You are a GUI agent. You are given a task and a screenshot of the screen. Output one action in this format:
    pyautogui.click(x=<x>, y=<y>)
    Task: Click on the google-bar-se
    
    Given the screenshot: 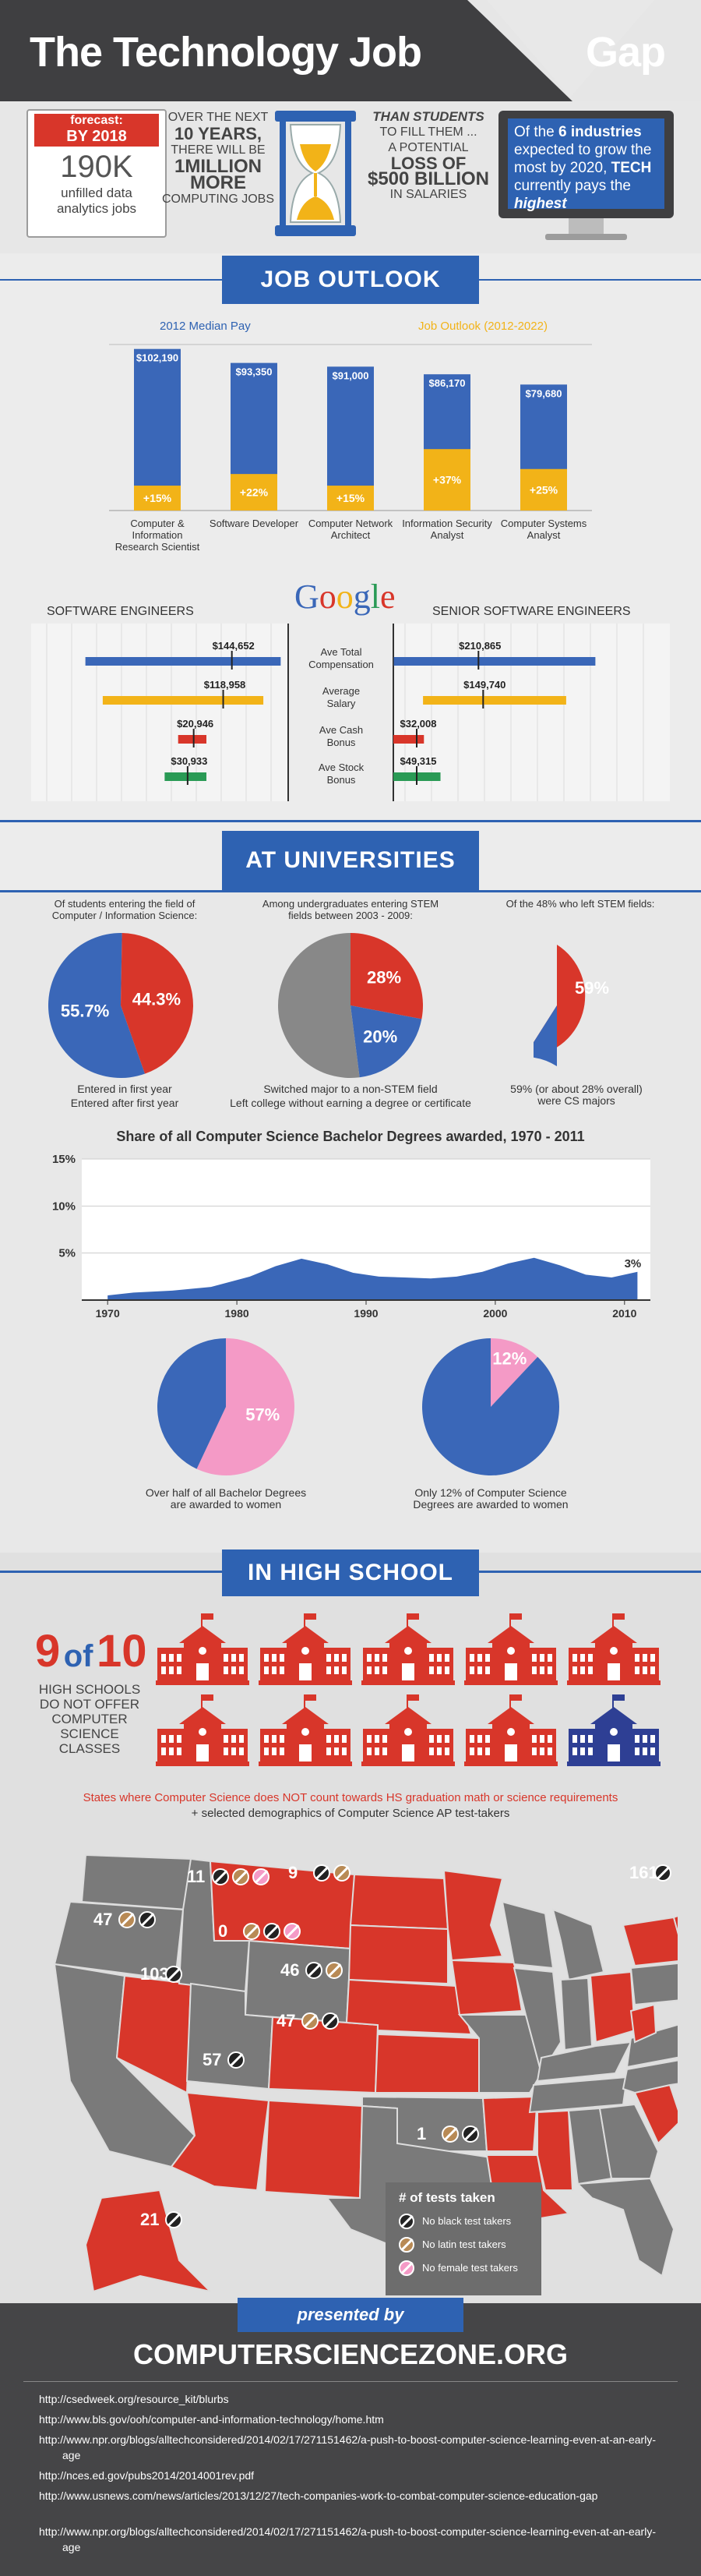 What is the action you would take?
    pyautogui.click(x=183, y=661)
    